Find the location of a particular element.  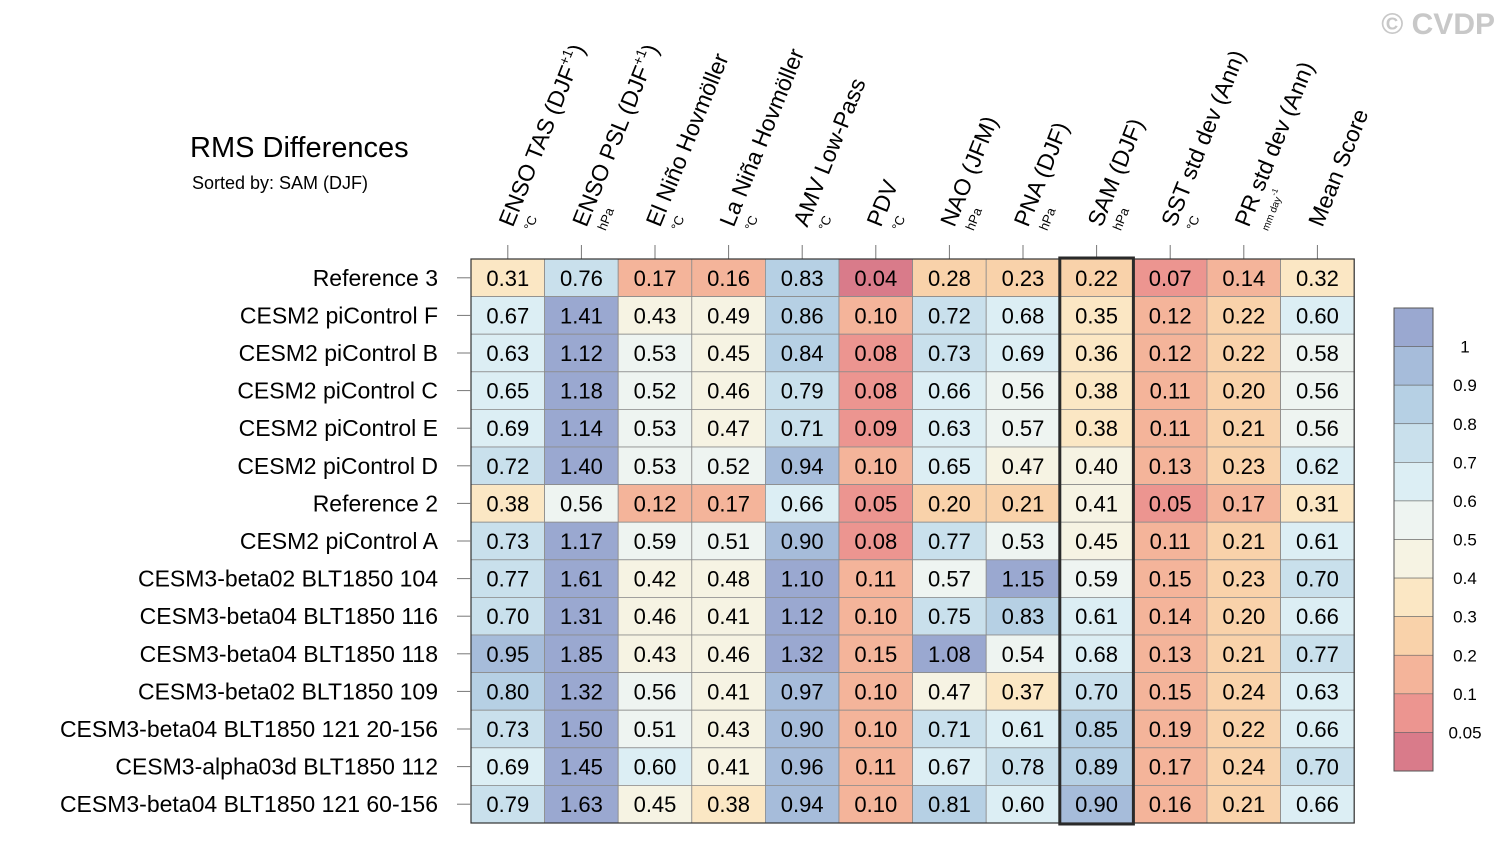

column-label: El Niño Hovmöller is located at coordinates (687, 139).